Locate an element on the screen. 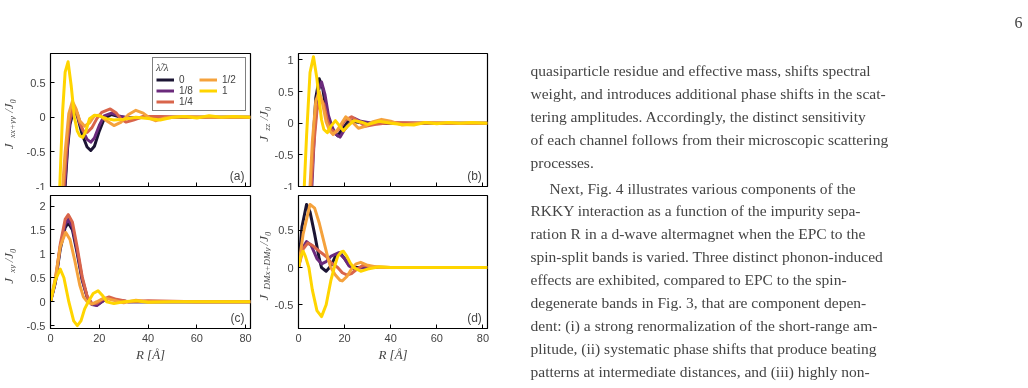 Image resolution: width=1028 pixels, height=388 pixels. text: RKKY interaction as a function of the impurity sepa- is located at coordinates (695, 211).